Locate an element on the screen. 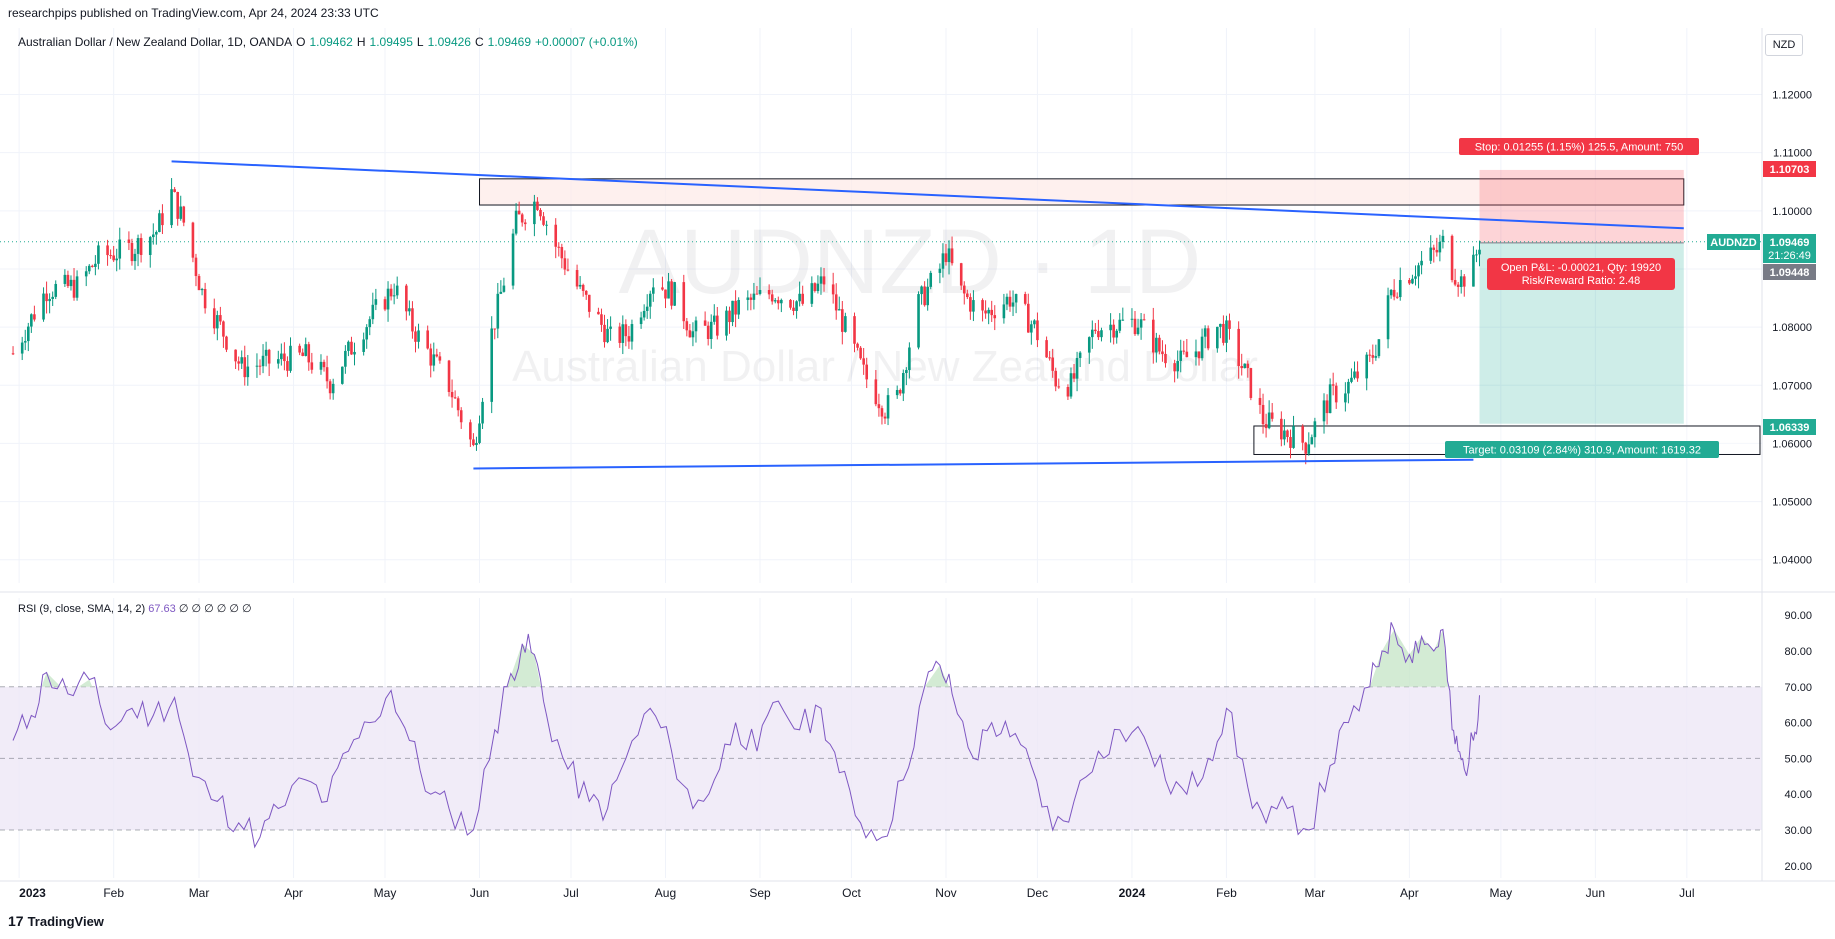 Image resolution: width=1835 pixels, height=939 pixels. time-tick-label: Nov is located at coordinates (945, 893).